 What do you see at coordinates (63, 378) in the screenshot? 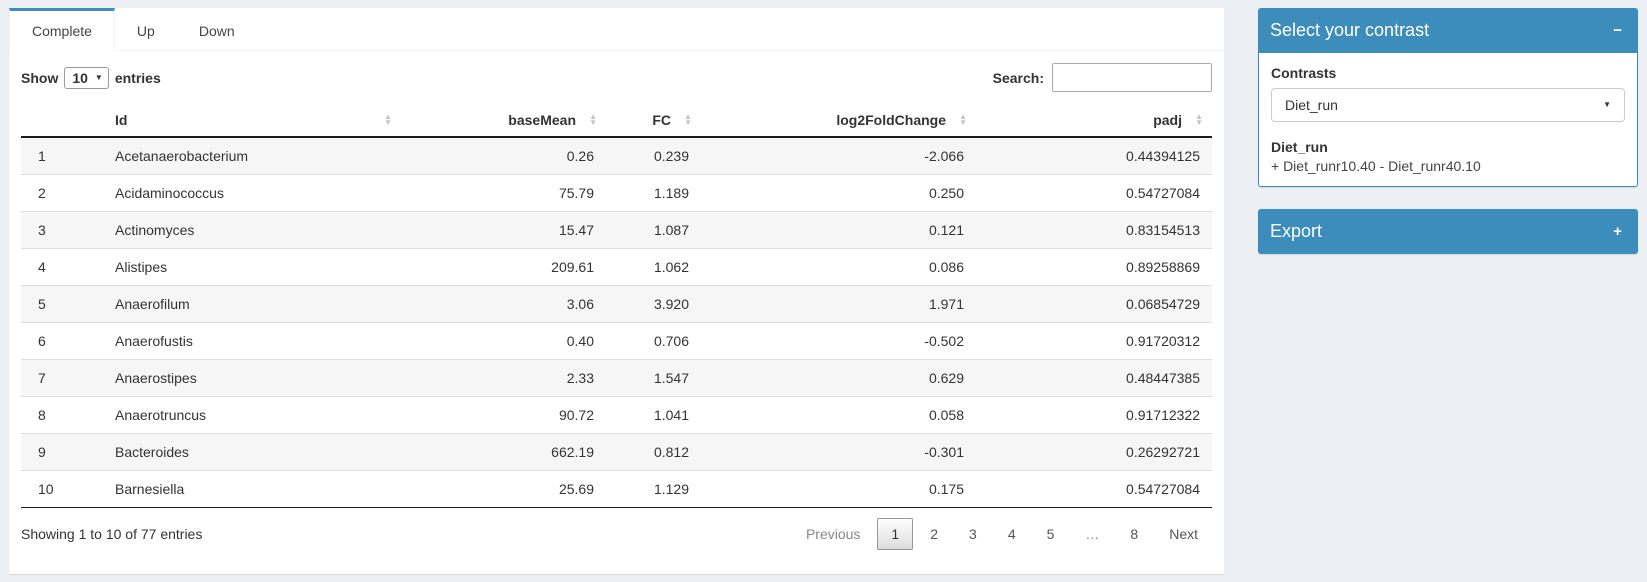
I see `cell-num: 7` at bounding box center [63, 378].